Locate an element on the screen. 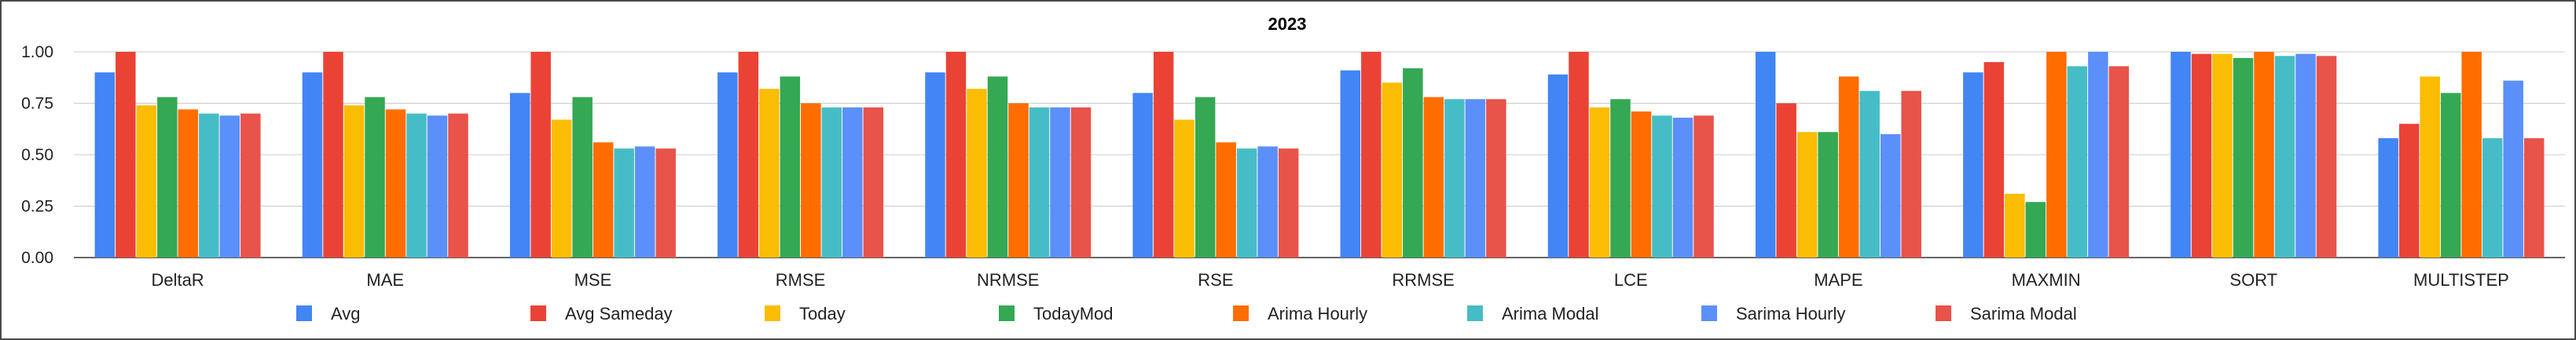 The image size is (2576, 340). legend-swatch-sarima-hourly is located at coordinates (1709, 313).